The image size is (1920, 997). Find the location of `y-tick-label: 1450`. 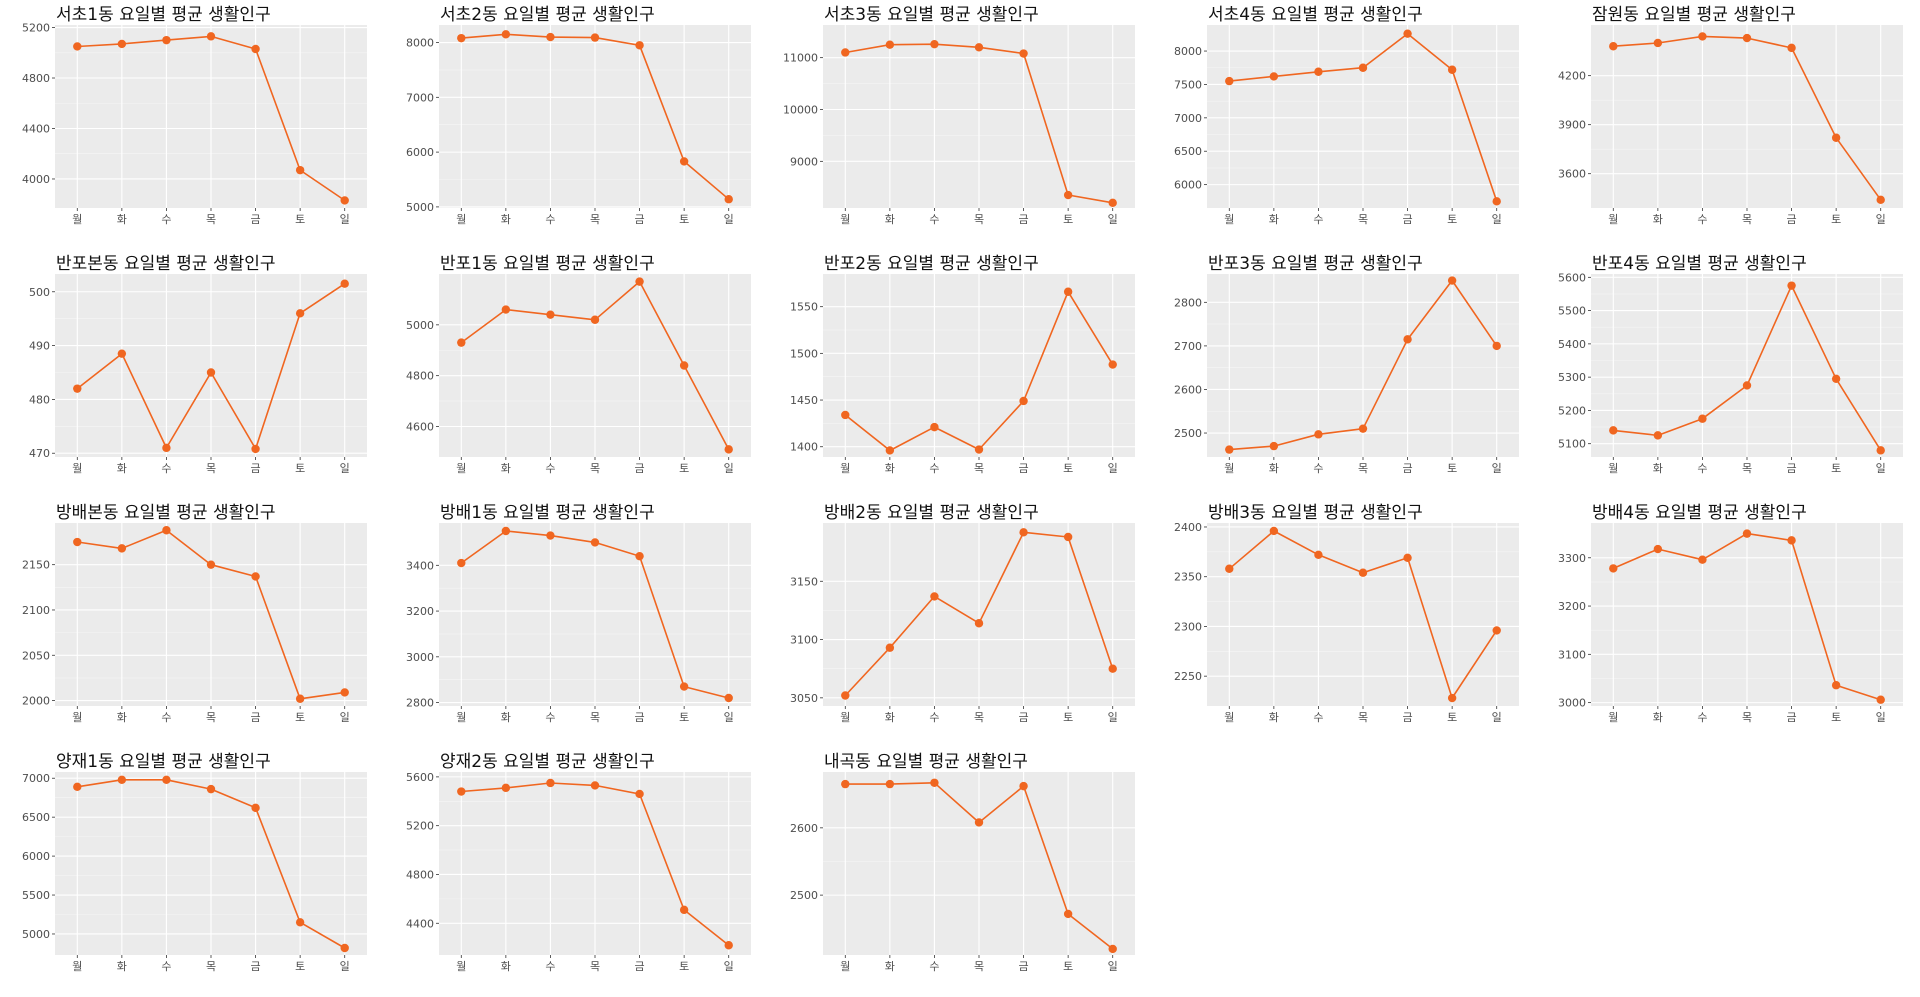

y-tick-label: 1450 is located at coordinates (804, 400).